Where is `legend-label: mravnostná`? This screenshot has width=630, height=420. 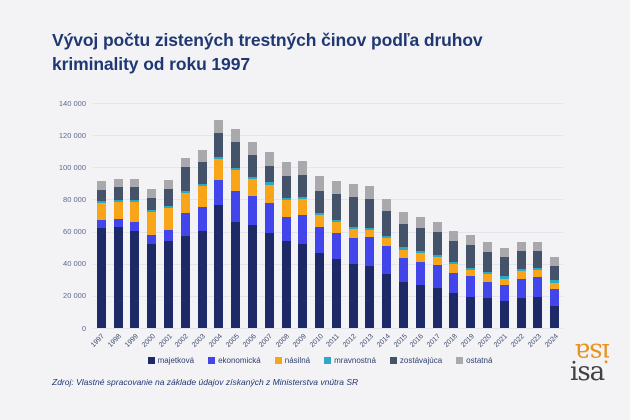
legend-label: mravnostná is located at coordinates (355, 360).